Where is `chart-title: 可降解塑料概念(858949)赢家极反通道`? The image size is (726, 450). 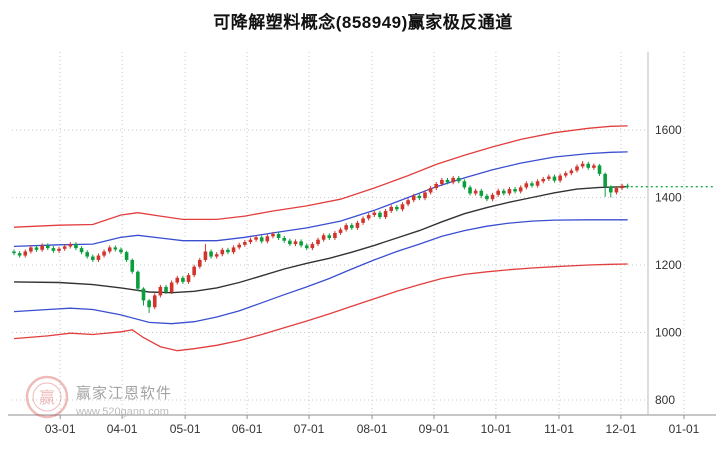 chart-title: 可降解塑料概念(858949)赢家极反通道 is located at coordinates (363, 22).